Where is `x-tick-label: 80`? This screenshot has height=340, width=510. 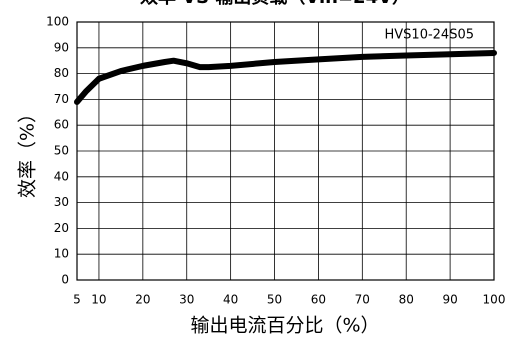 x-tick-label: 80 is located at coordinates (406, 300).